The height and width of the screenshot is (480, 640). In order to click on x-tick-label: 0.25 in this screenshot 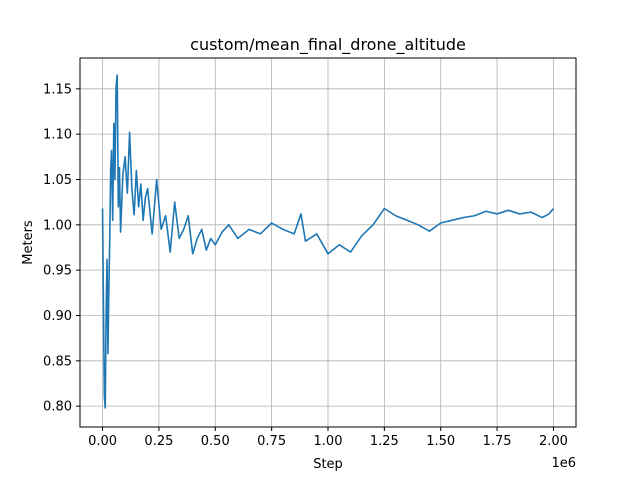, I will do `click(158, 441)`.